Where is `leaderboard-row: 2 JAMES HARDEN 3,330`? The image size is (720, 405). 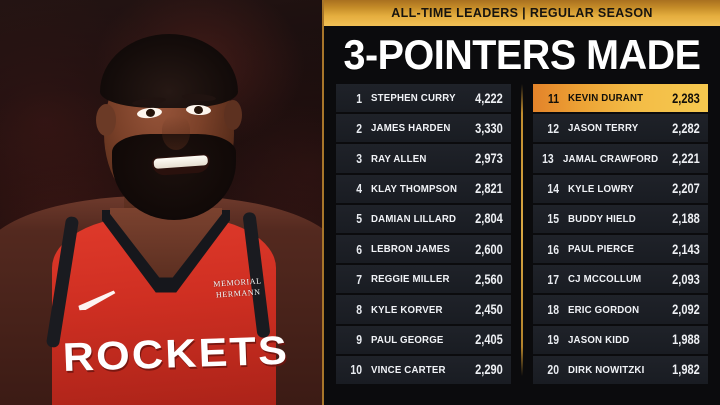 leaderboard-row: 2 JAMES HARDEN 3,330 is located at coordinates (423, 128).